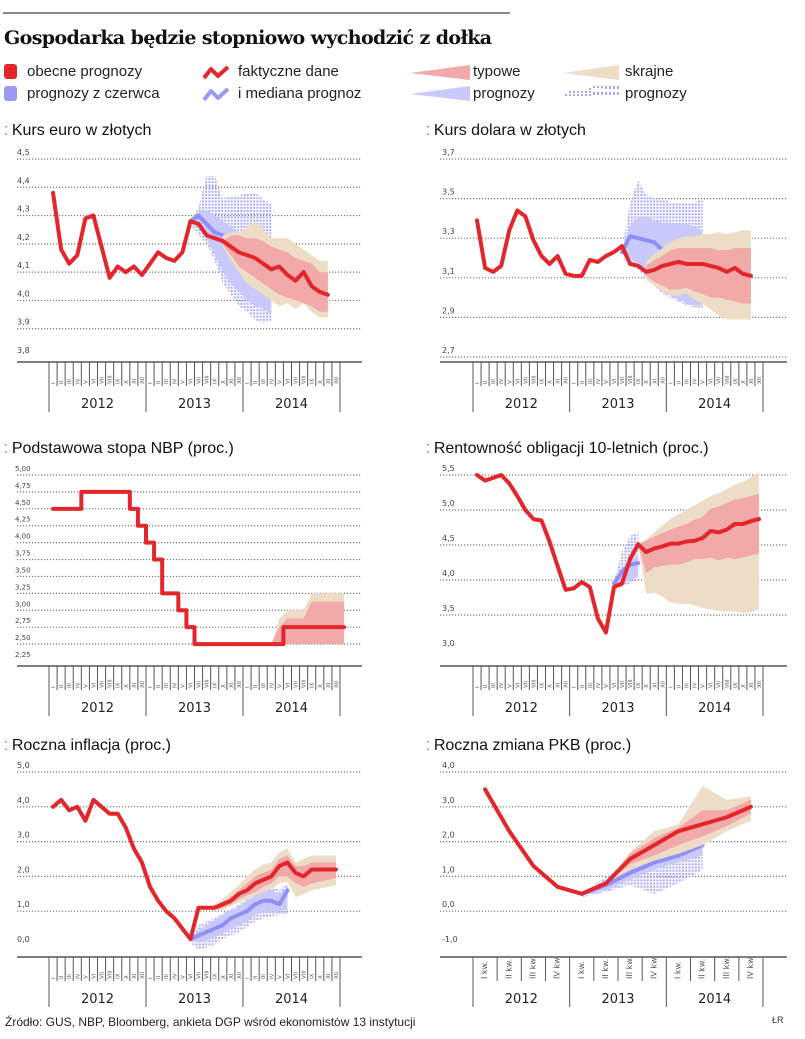  What do you see at coordinates (10, 71) in the screenshot?
I see `red-square-icon` at bounding box center [10, 71].